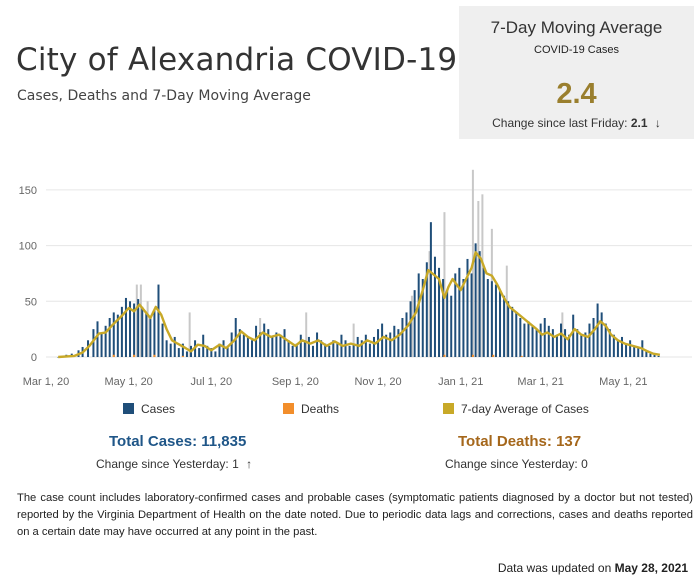 Image resolution: width=700 pixels, height=585 pixels. Describe the element at coordinates (576, 94) in the screenshot. I see `kpi-value: 2.4` at that location.